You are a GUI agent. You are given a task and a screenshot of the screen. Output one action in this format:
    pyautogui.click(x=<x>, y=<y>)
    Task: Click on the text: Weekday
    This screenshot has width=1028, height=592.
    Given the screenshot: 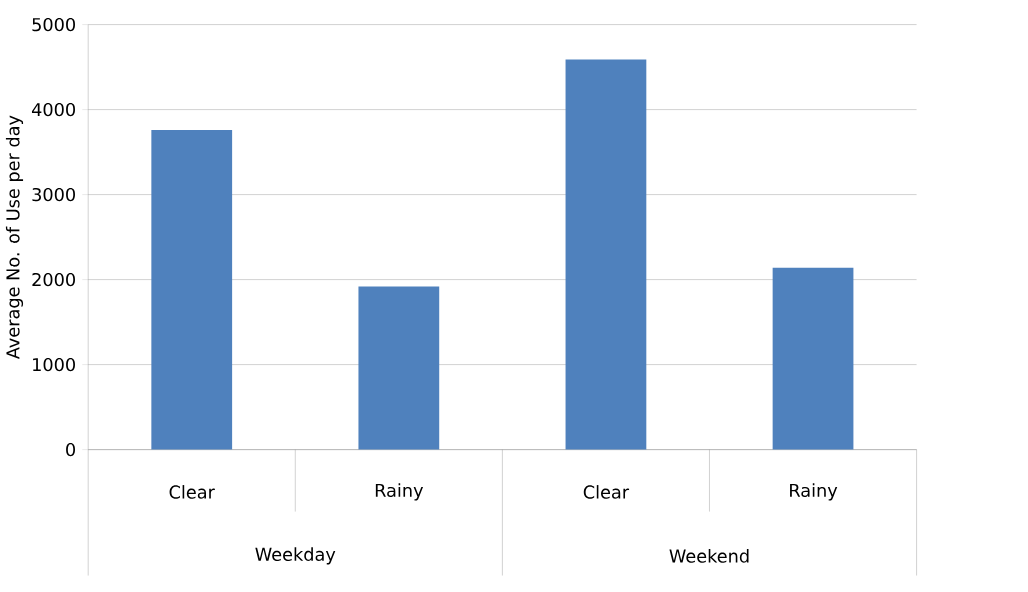 What is the action you would take?
    pyautogui.click(x=295, y=556)
    